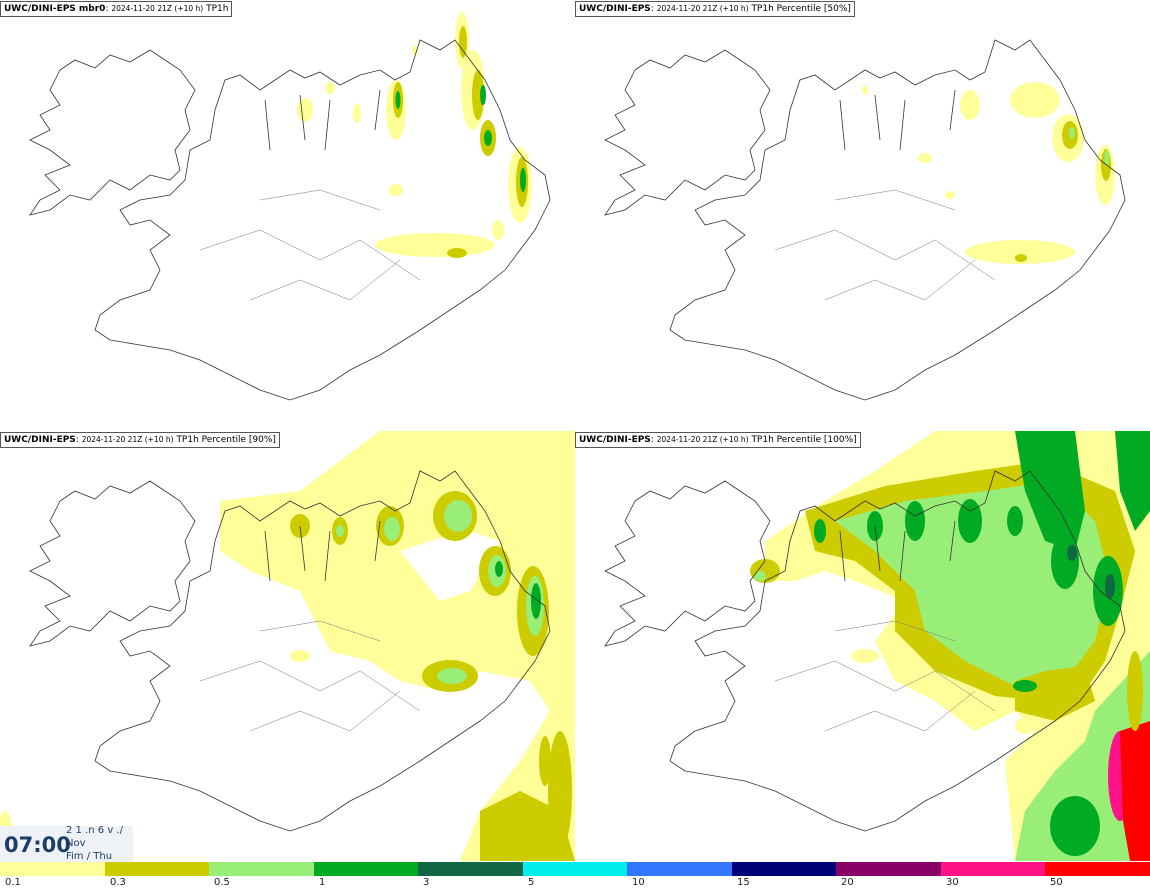 The image size is (1150, 891). I want to click on valid-time: 07:00, so click(37, 845).